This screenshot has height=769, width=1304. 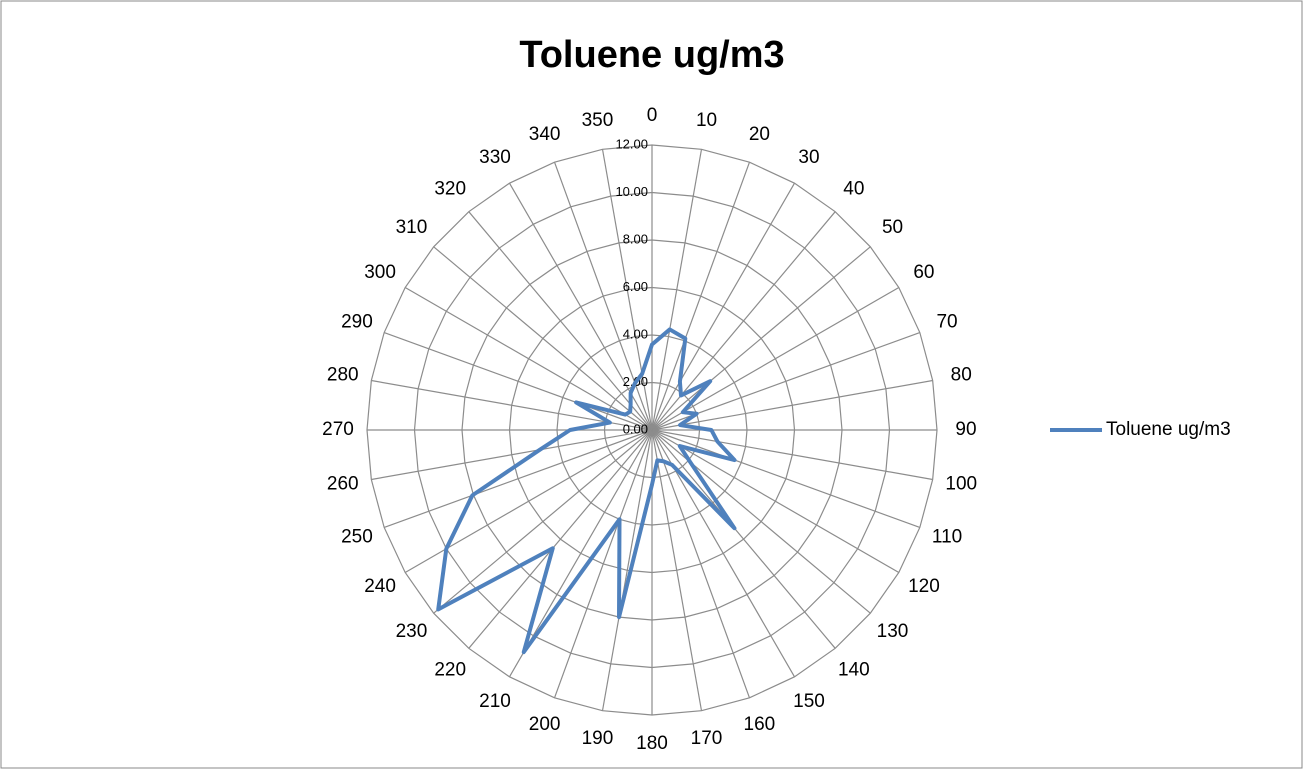 What do you see at coordinates (893, 631) in the screenshot?
I see `category-label: 130` at bounding box center [893, 631].